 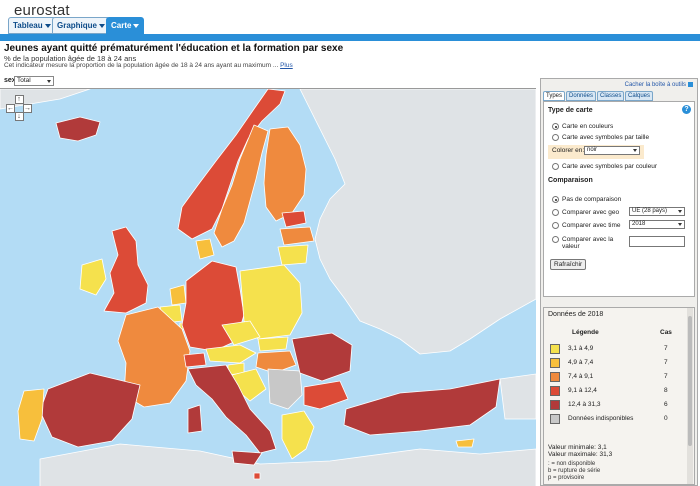 I want to click on map-region-bulgaria, so click(x=326, y=395).